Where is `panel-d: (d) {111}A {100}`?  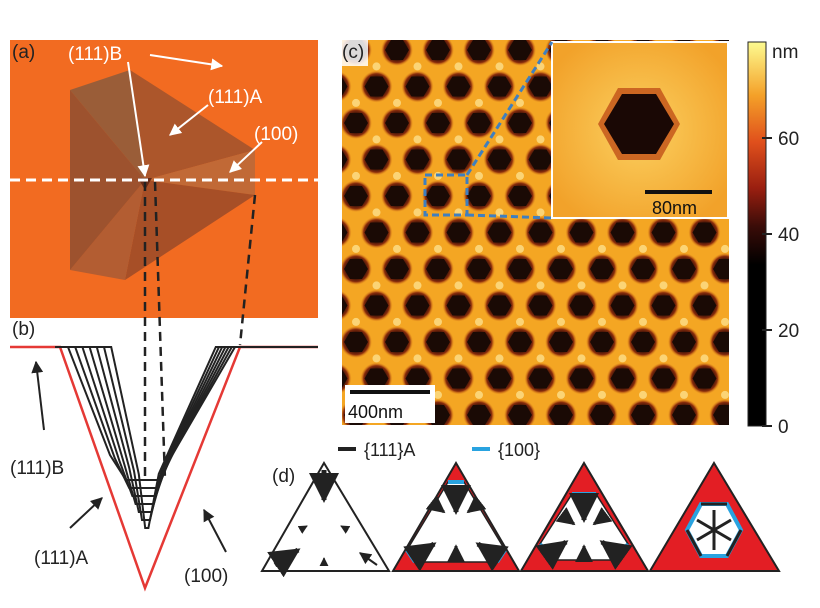 panel-d: (d) {111}A {100} is located at coordinates (520, 509).